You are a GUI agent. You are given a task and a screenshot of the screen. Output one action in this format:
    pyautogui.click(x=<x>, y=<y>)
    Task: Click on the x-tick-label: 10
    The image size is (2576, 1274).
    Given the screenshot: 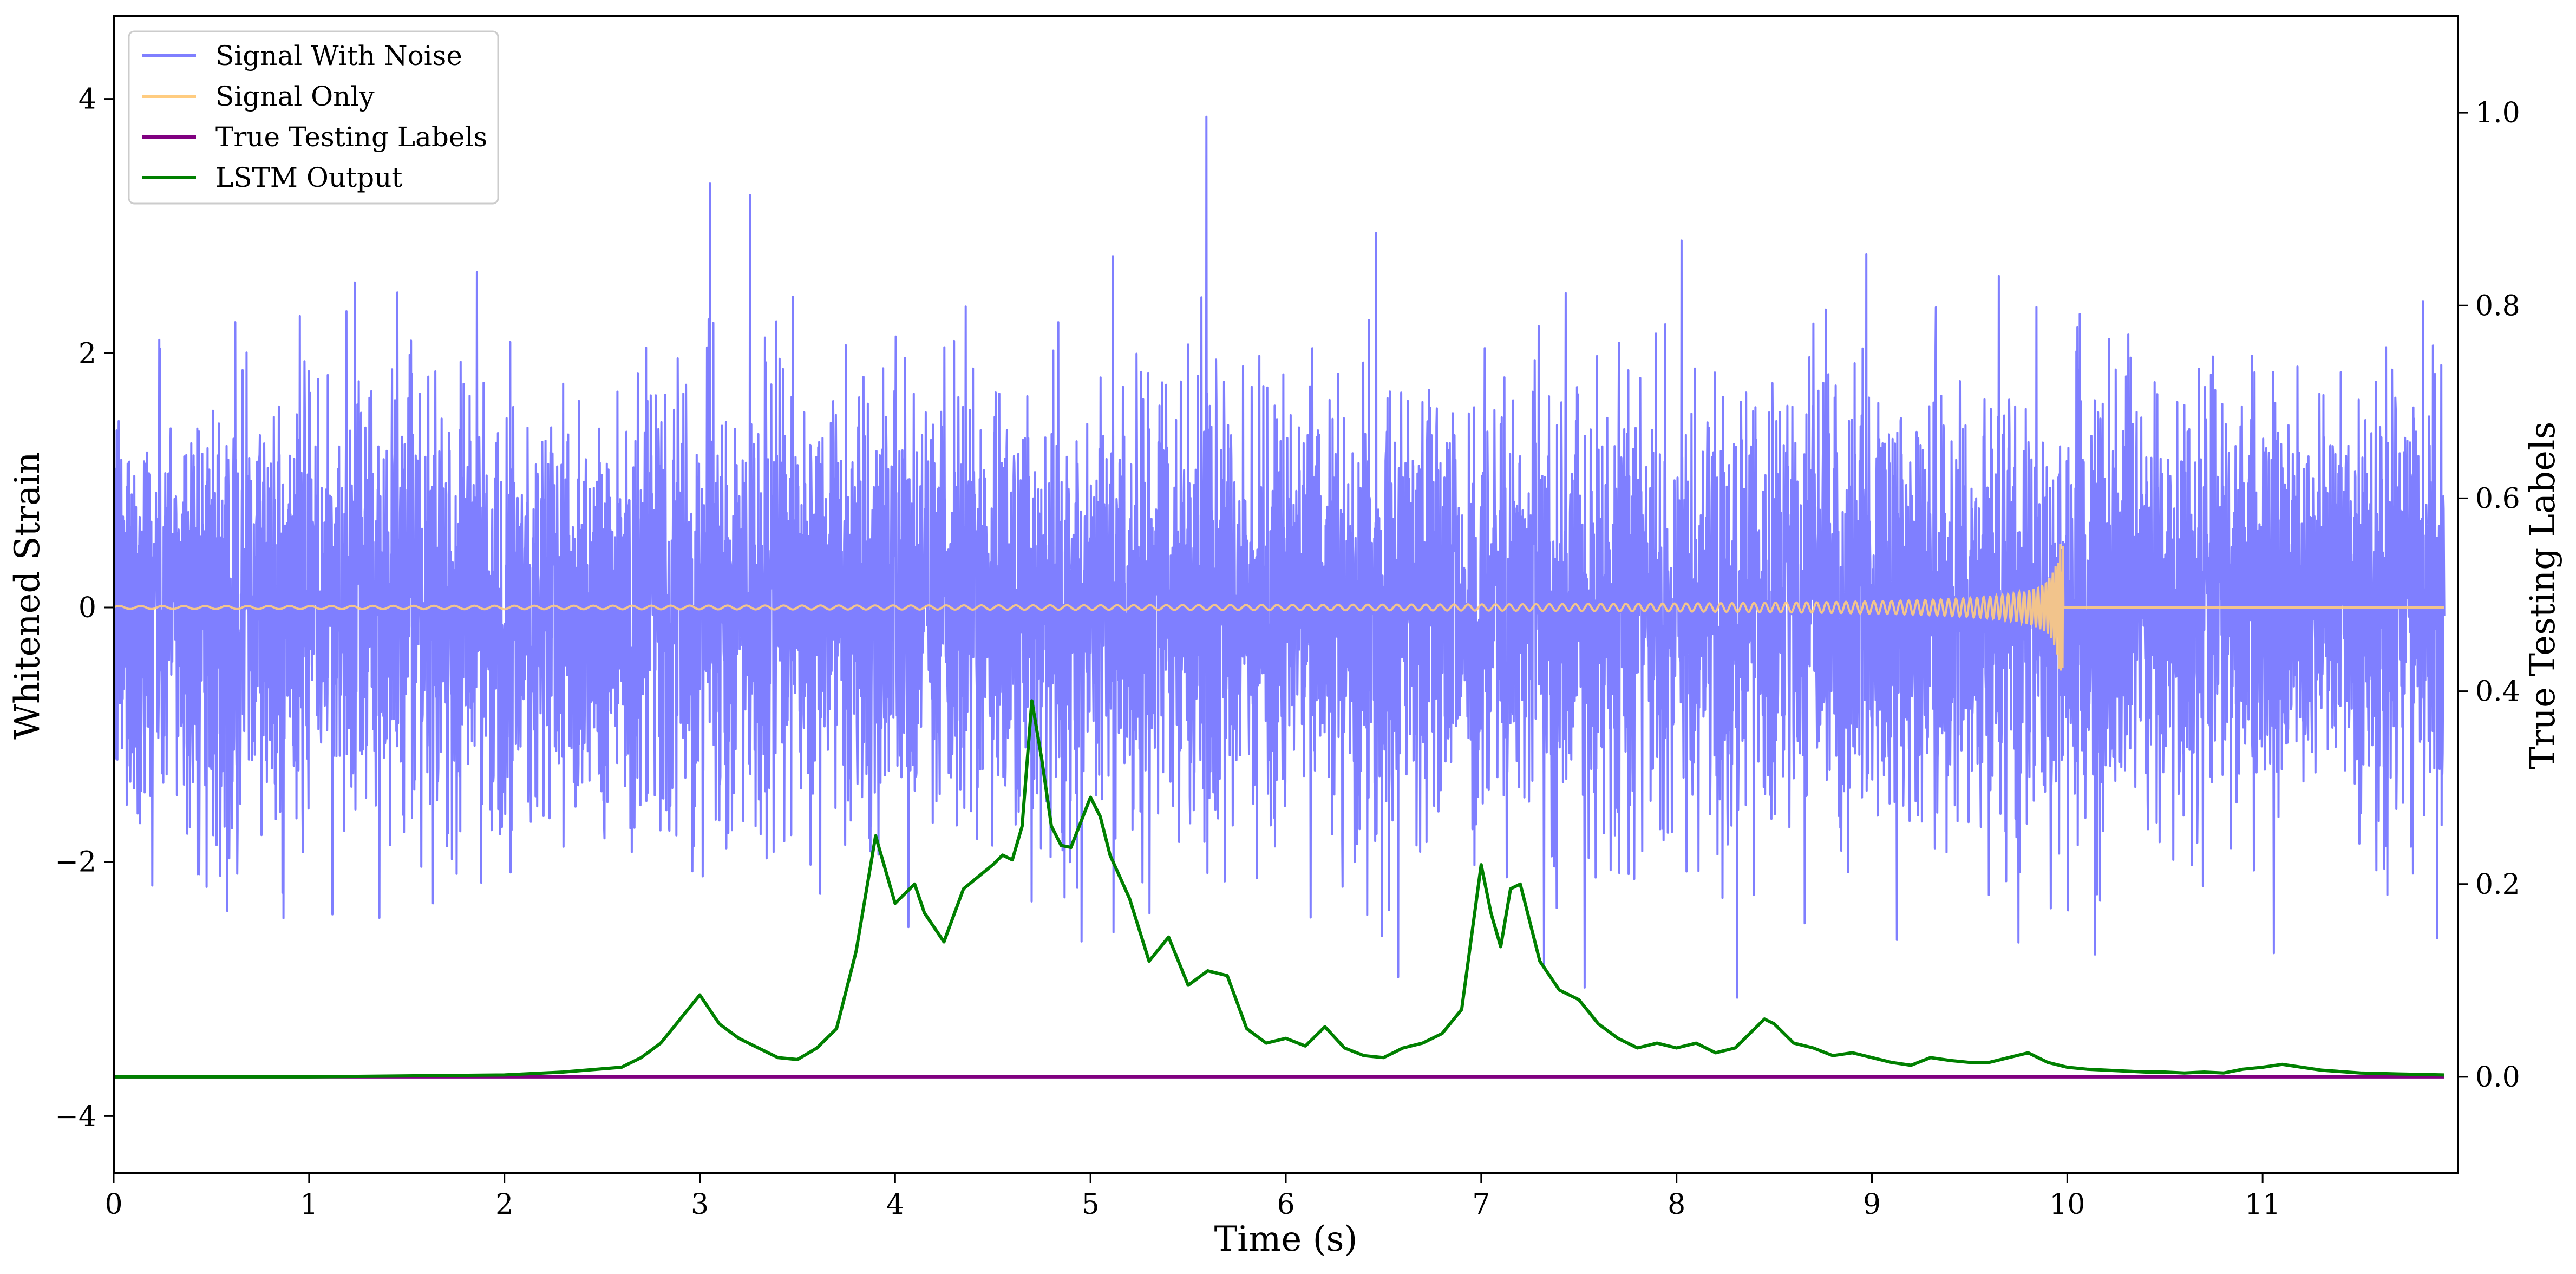 What is the action you would take?
    pyautogui.click(x=2067, y=1204)
    